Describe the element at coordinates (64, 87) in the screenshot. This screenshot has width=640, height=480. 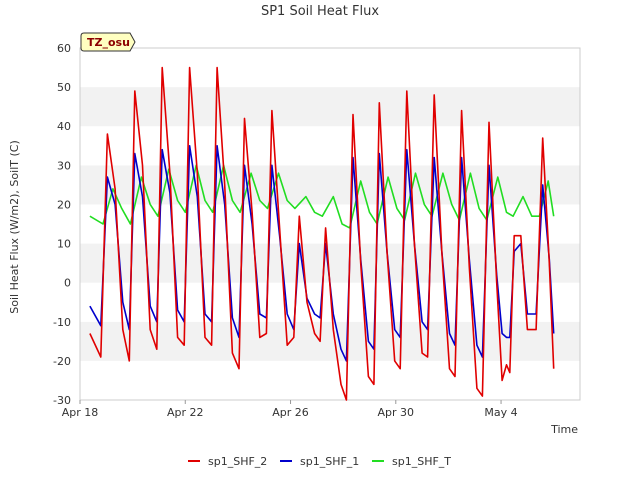
I see `y-tick-label: 50` at that location.